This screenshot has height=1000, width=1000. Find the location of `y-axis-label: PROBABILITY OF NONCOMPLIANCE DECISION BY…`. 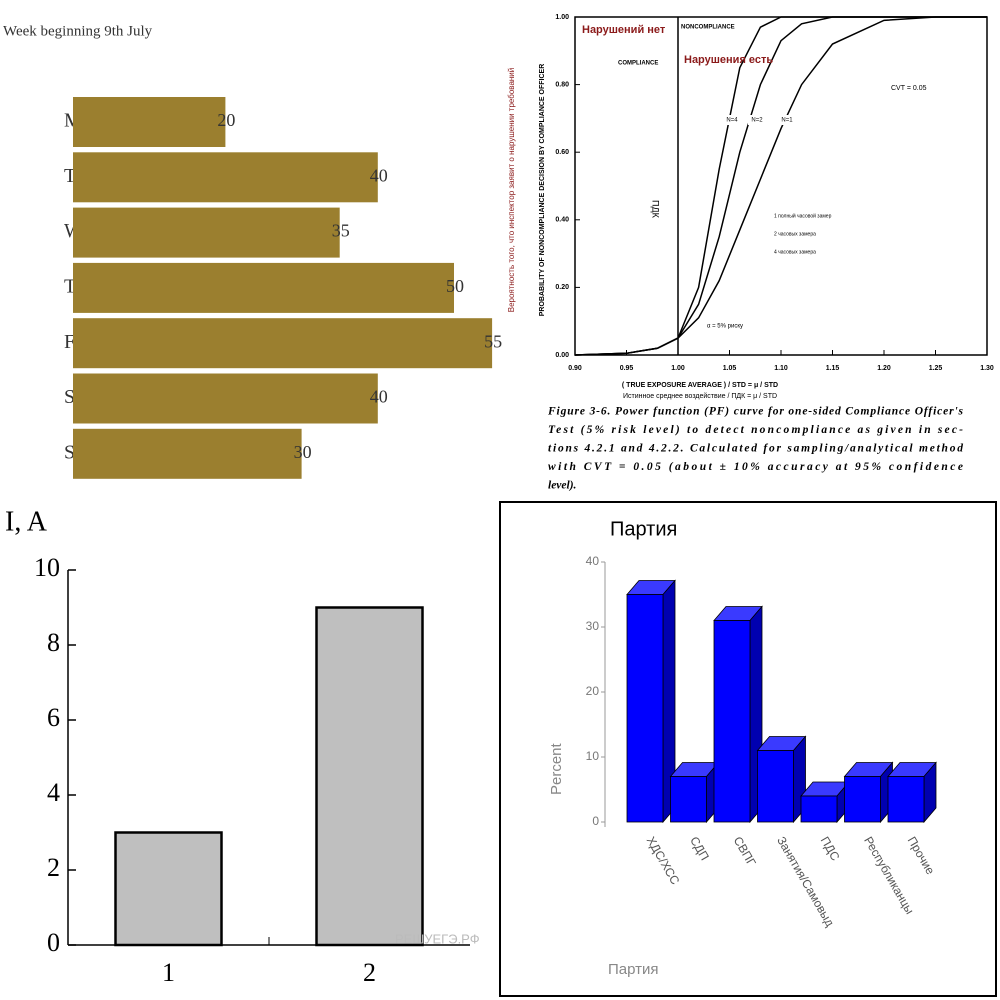

y-axis-label: PROBABILITY OF NONCOMPLIANCE DECISION BY… is located at coordinates (542, 190).